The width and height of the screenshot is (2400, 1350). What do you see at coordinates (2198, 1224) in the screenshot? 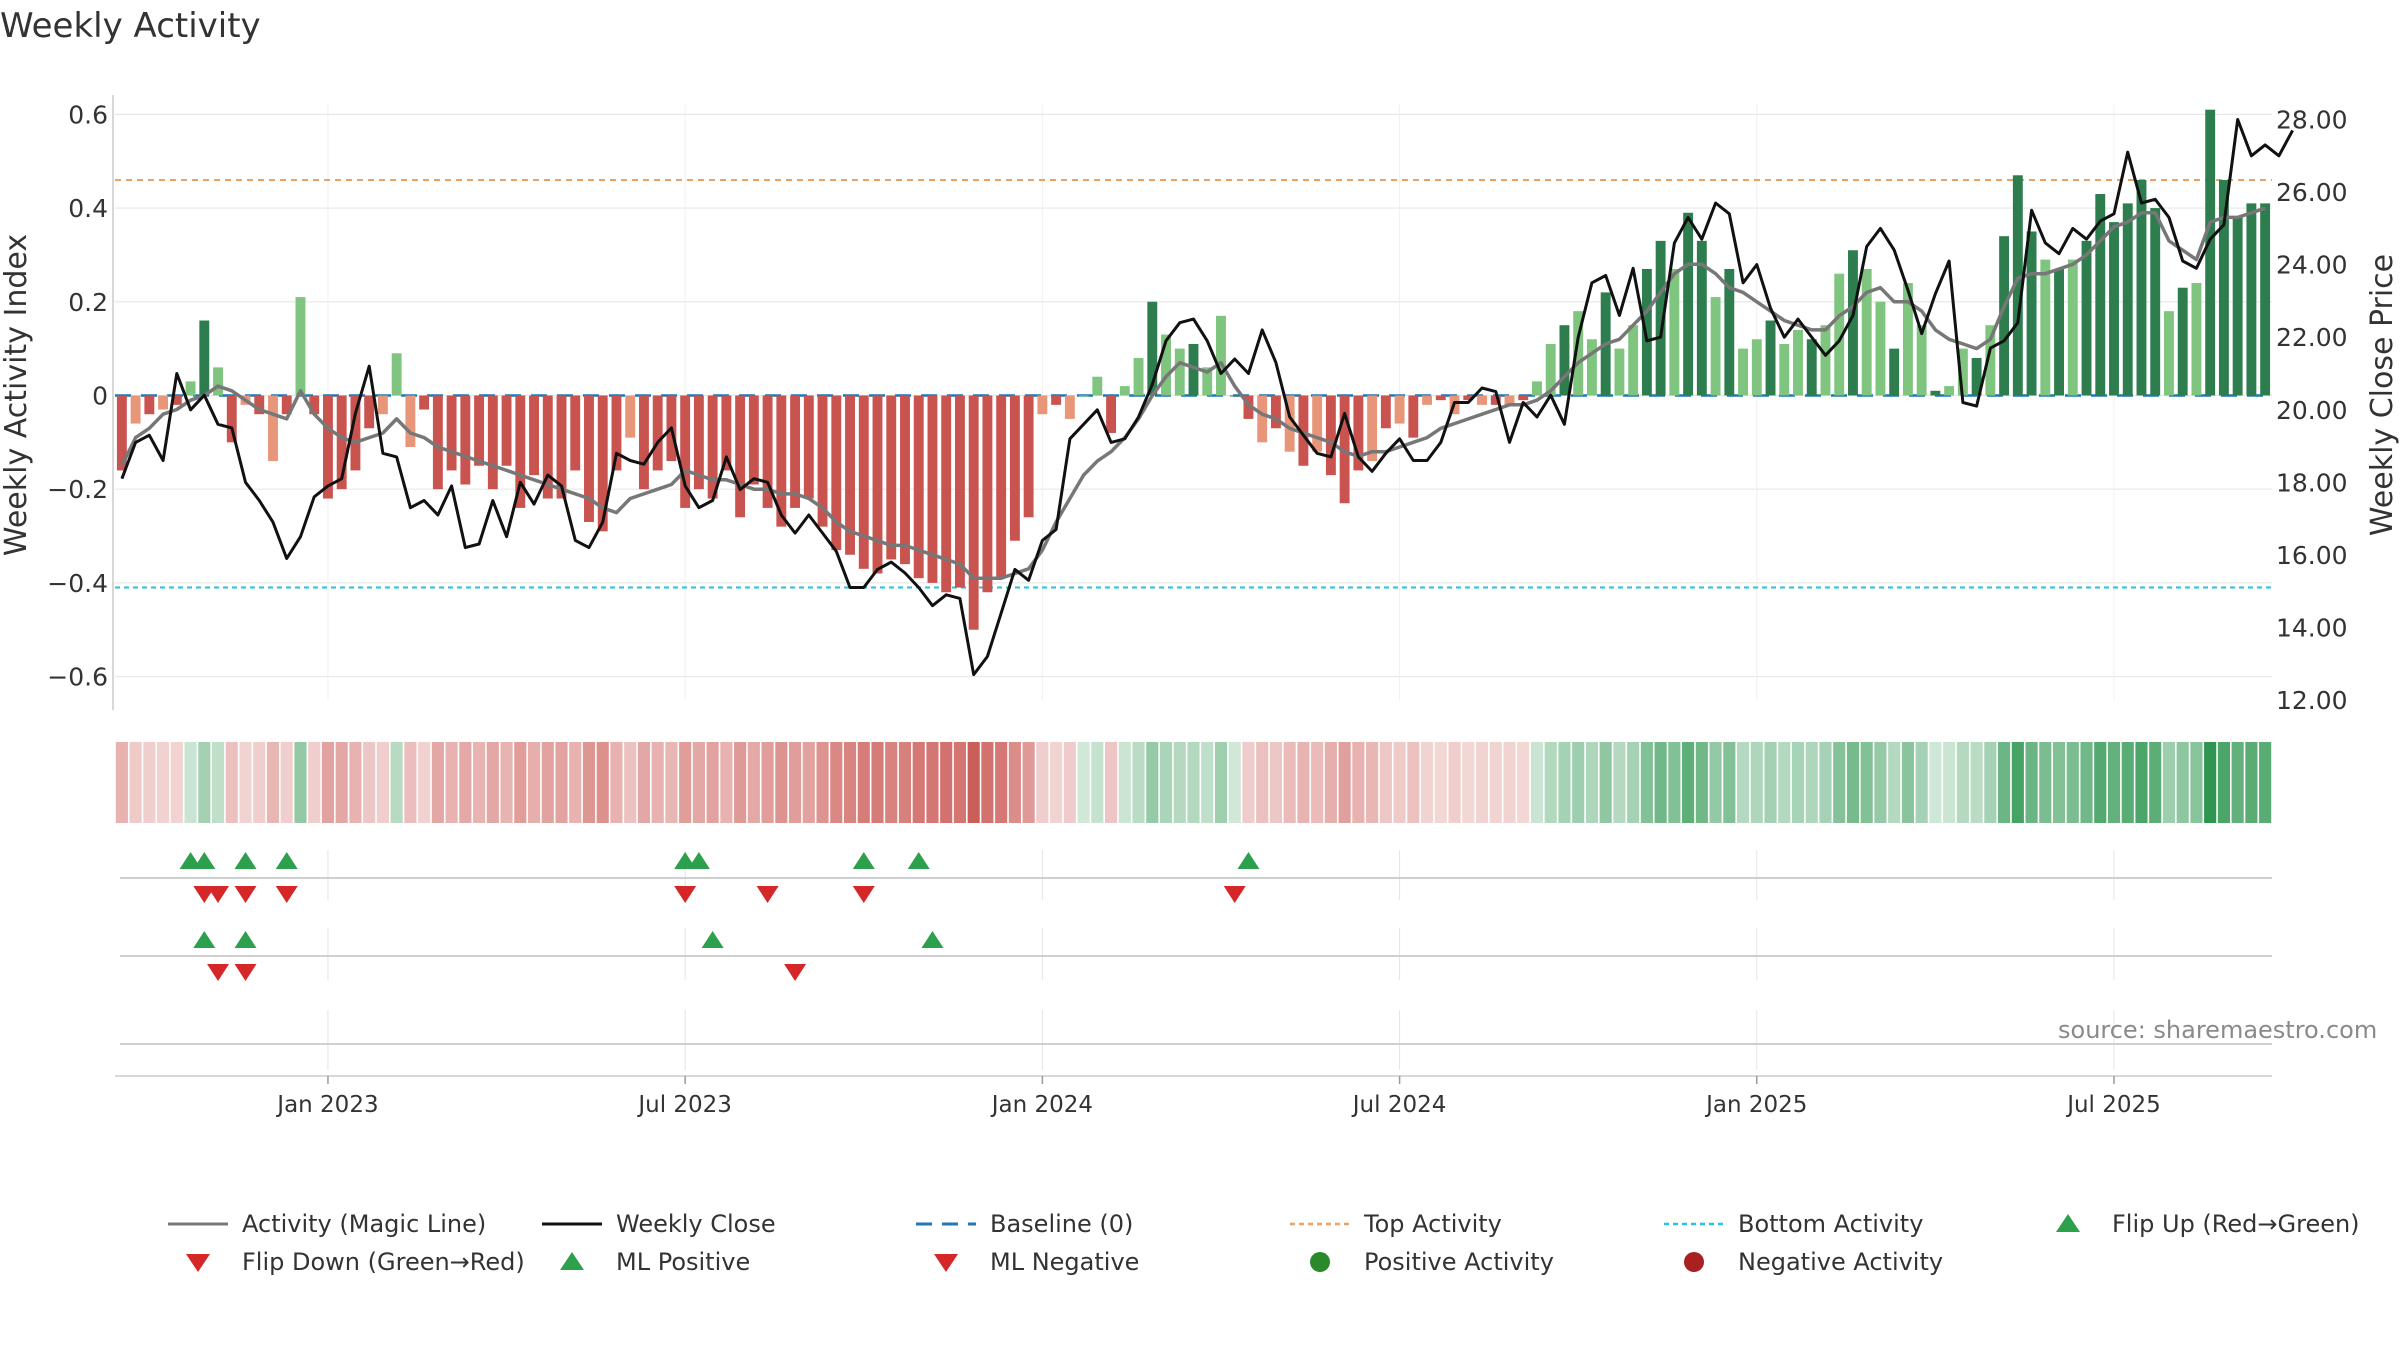
I see `legend-flip-up: Flip Up (Red→Green)` at bounding box center [2198, 1224].